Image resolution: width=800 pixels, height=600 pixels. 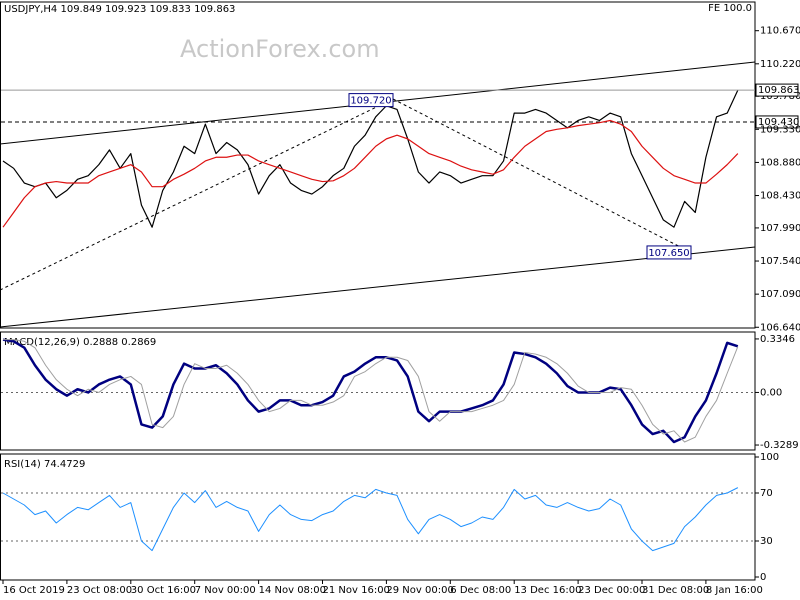 I want to click on level-label: 109.430, so click(x=778, y=122).